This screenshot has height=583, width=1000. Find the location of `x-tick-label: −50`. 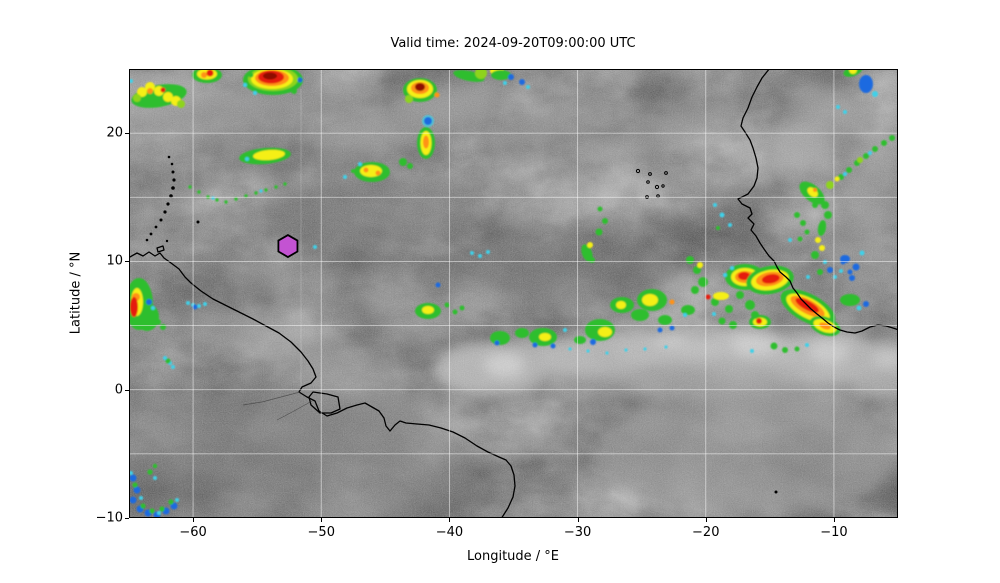

x-tick-label: −50 is located at coordinates (321, 532).